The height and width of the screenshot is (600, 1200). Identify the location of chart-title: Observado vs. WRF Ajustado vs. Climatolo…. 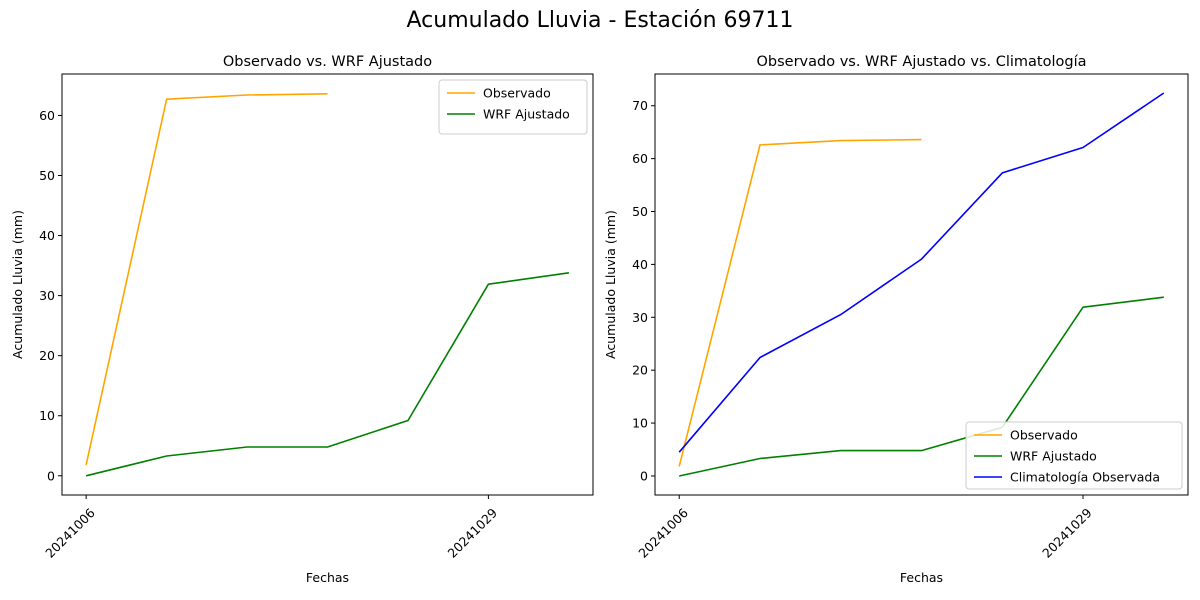
(922, 62).